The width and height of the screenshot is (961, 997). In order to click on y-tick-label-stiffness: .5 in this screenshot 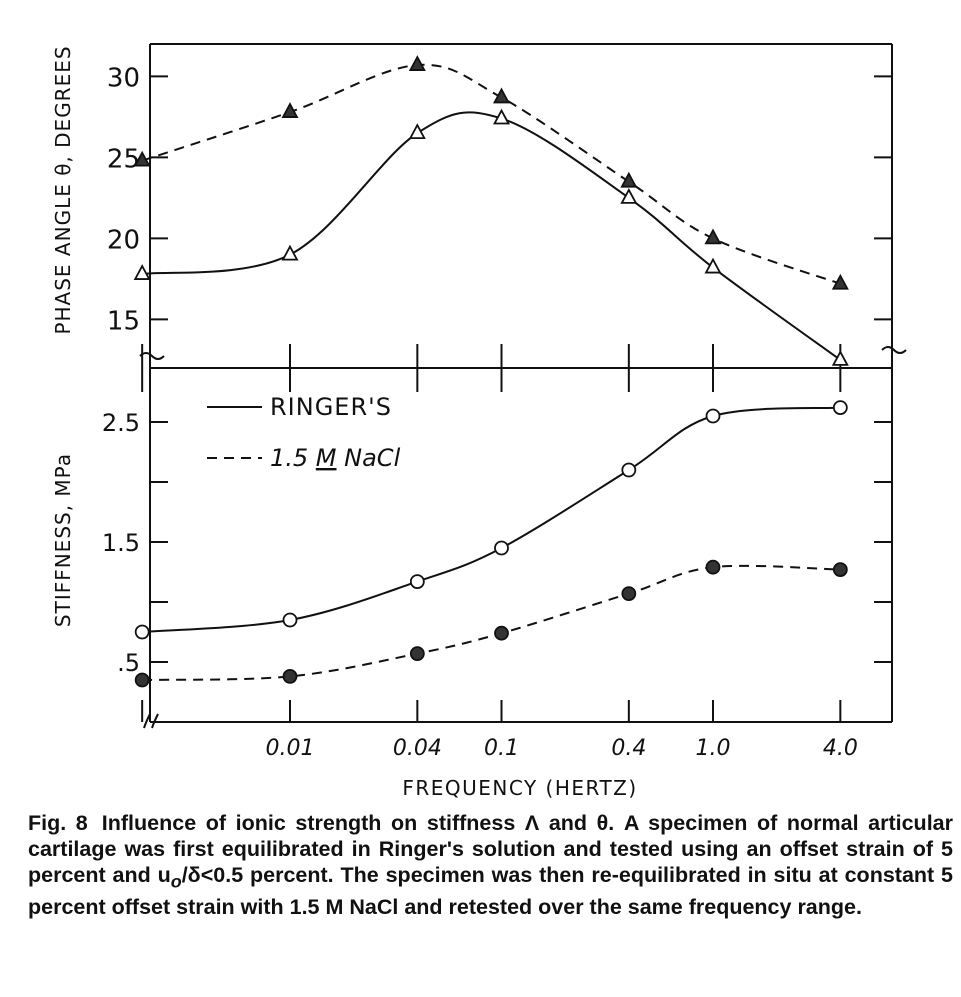, I will do `click(128, 663)`.